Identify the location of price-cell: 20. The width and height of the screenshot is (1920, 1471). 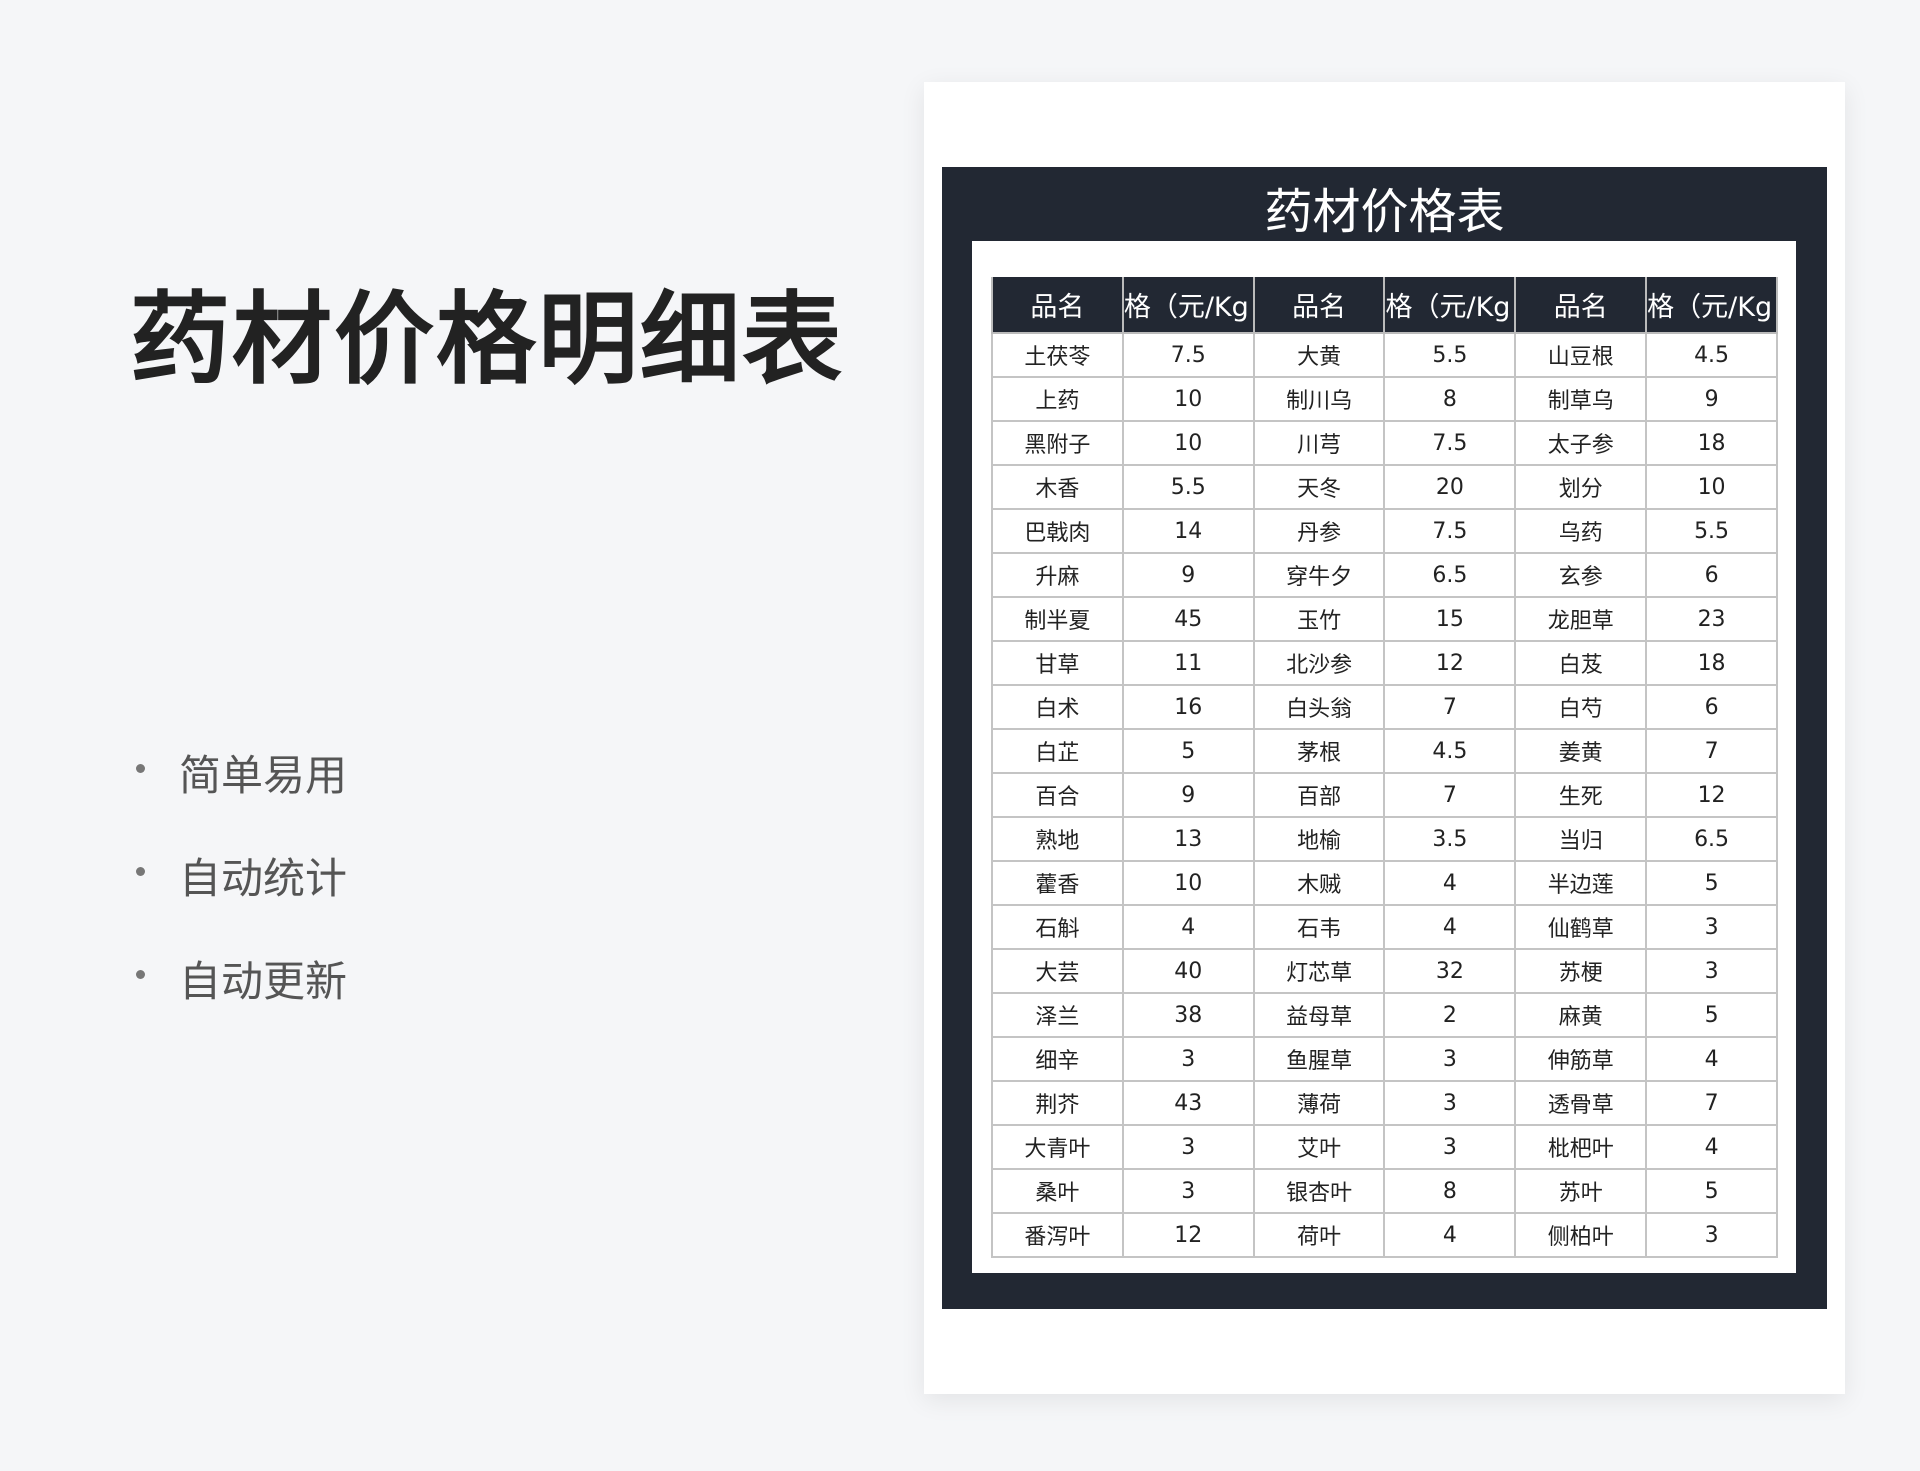
(1450, 487).